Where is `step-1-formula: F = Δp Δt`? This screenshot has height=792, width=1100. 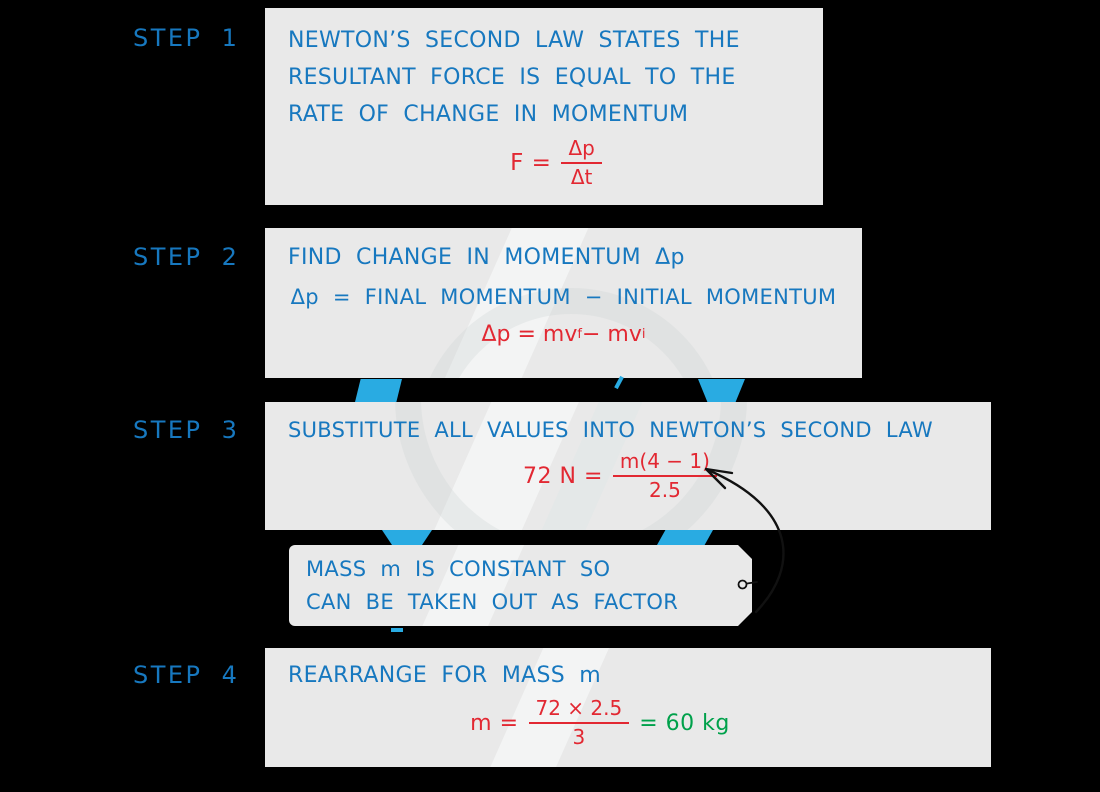
step-1-formula: F = Δp Δt is located at coordinates (550, 163).